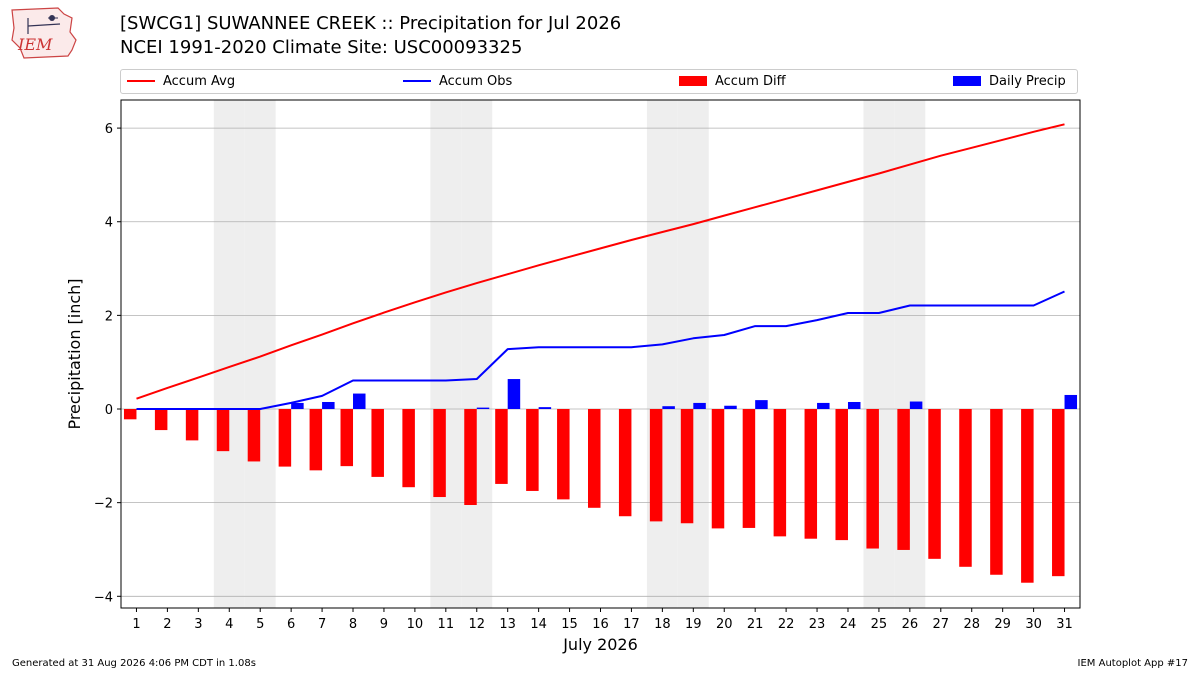  I want to click on x-tick-label: 30, so click(1033, 624).